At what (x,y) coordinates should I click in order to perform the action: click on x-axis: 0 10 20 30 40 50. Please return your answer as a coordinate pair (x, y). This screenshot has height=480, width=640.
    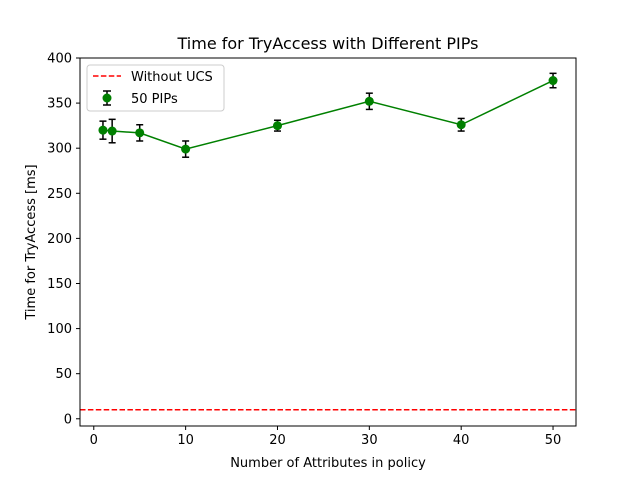
    Looking at the image, I should click on (326, 437).